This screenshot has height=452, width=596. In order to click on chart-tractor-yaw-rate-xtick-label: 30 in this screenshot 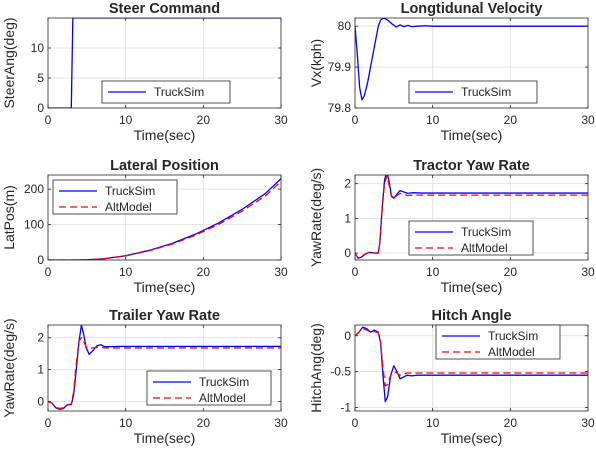, I will do `click(588, 272)`.